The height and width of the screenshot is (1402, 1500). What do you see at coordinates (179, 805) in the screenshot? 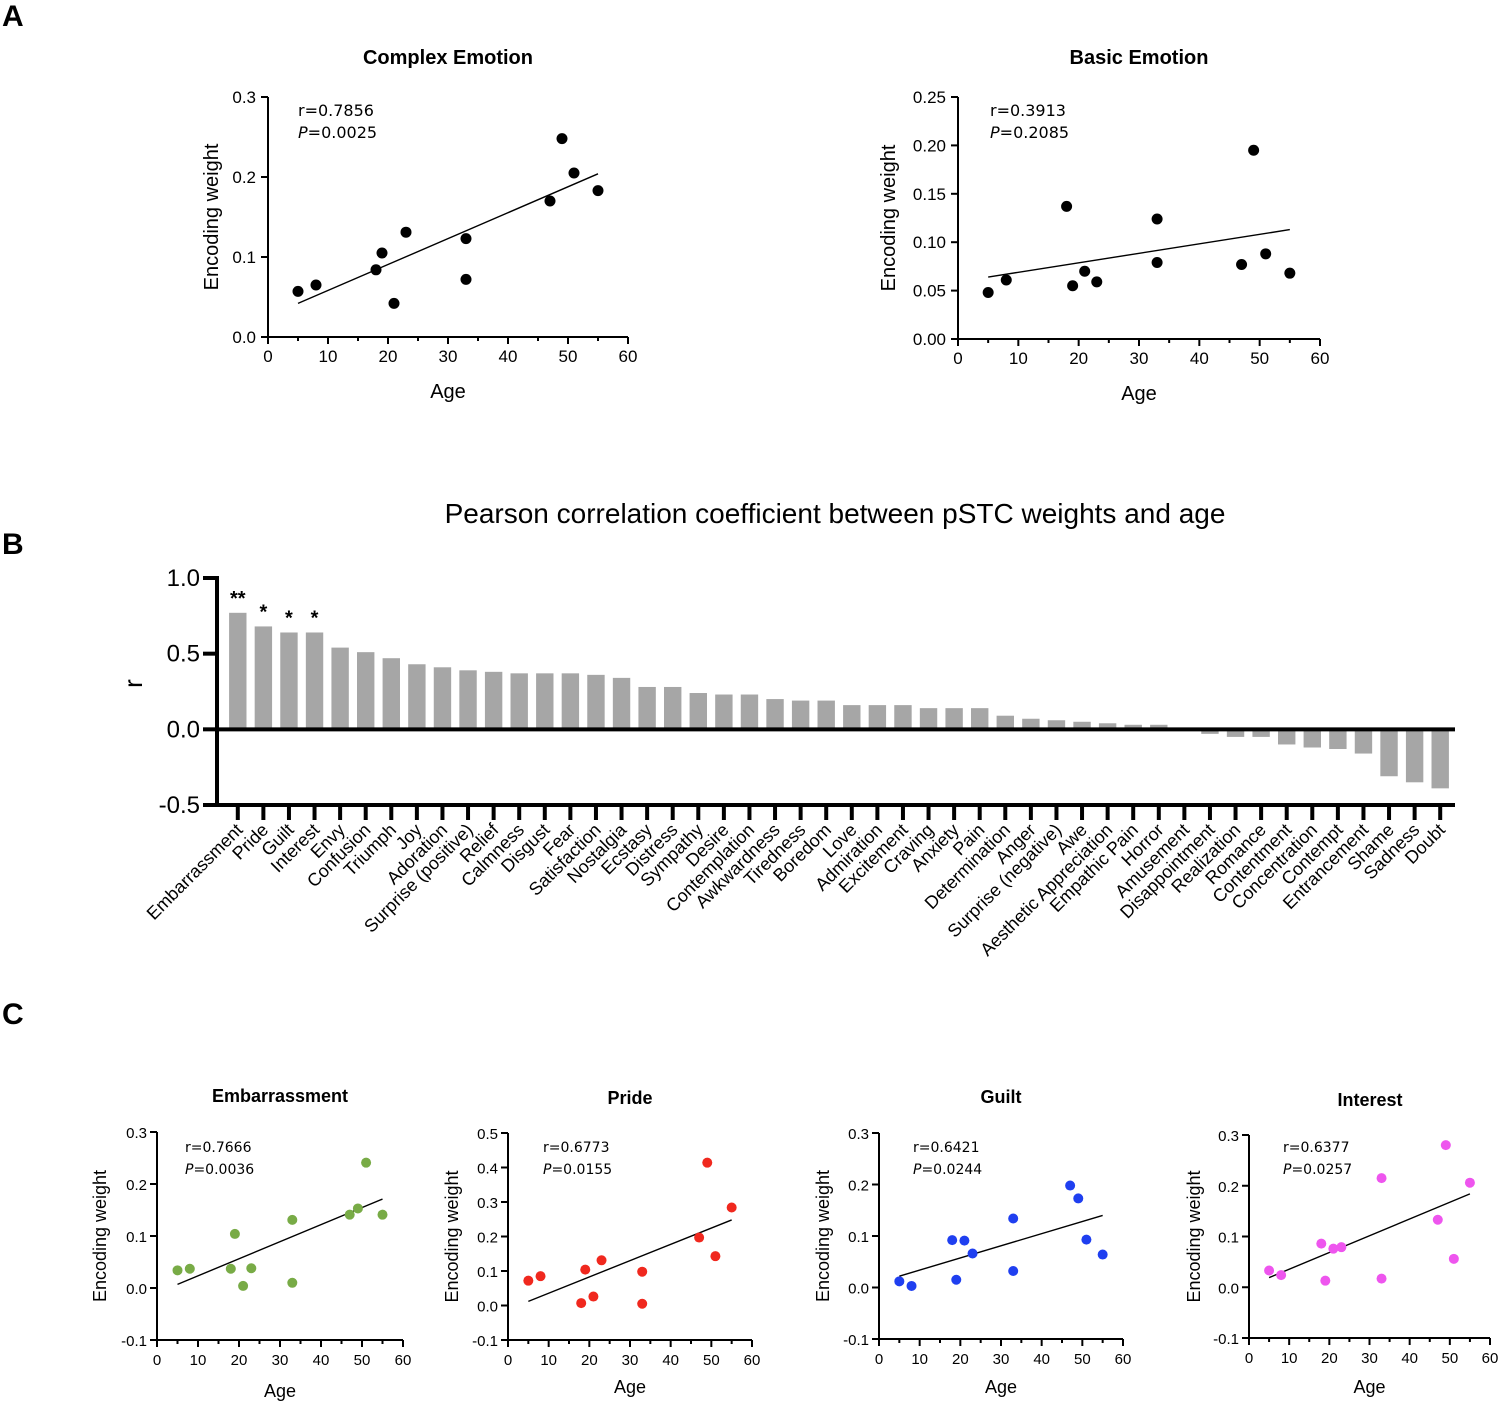
I see `y-tick-label: -0.5` at bounding box center [179, 805].